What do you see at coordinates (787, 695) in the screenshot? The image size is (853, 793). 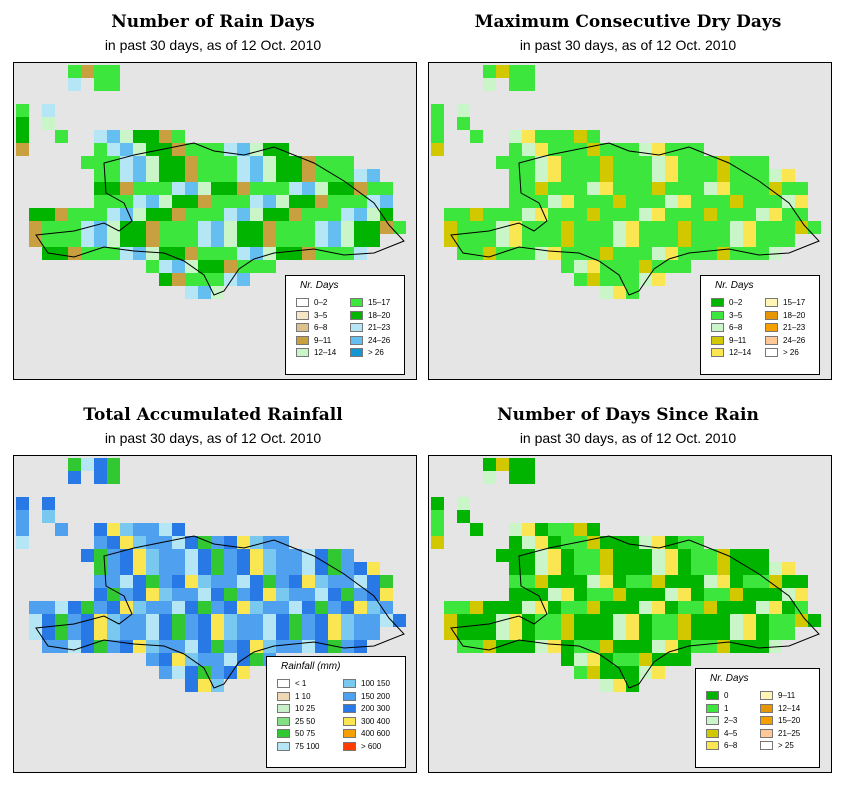 I see `legend-label: 9–11` at bounding box center [787, 695].